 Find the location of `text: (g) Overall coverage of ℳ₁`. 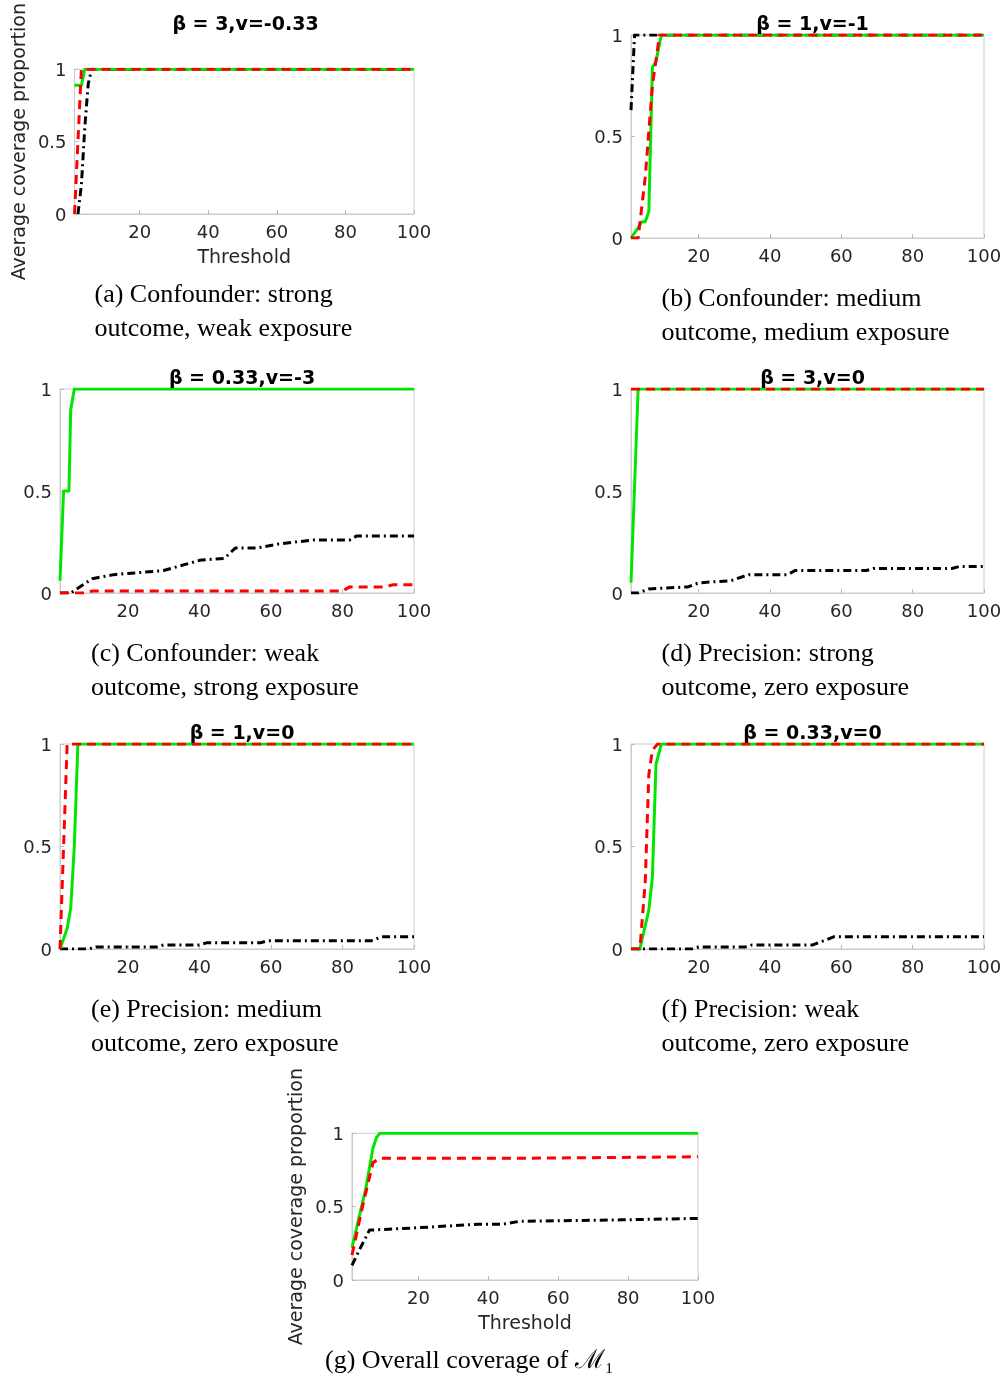

text: (g) Overall coverage of ℳ₁ is located at coordinates (469, 1359).